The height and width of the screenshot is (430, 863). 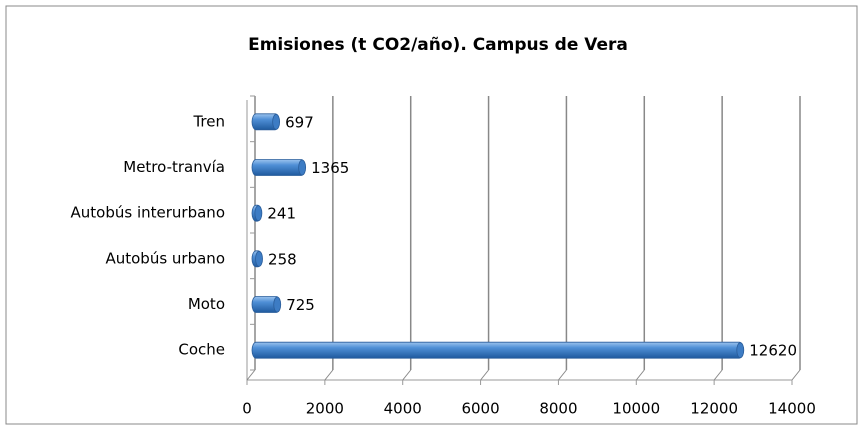 I want to click on y-tick-label: Coche, so click(x=201, y=350).